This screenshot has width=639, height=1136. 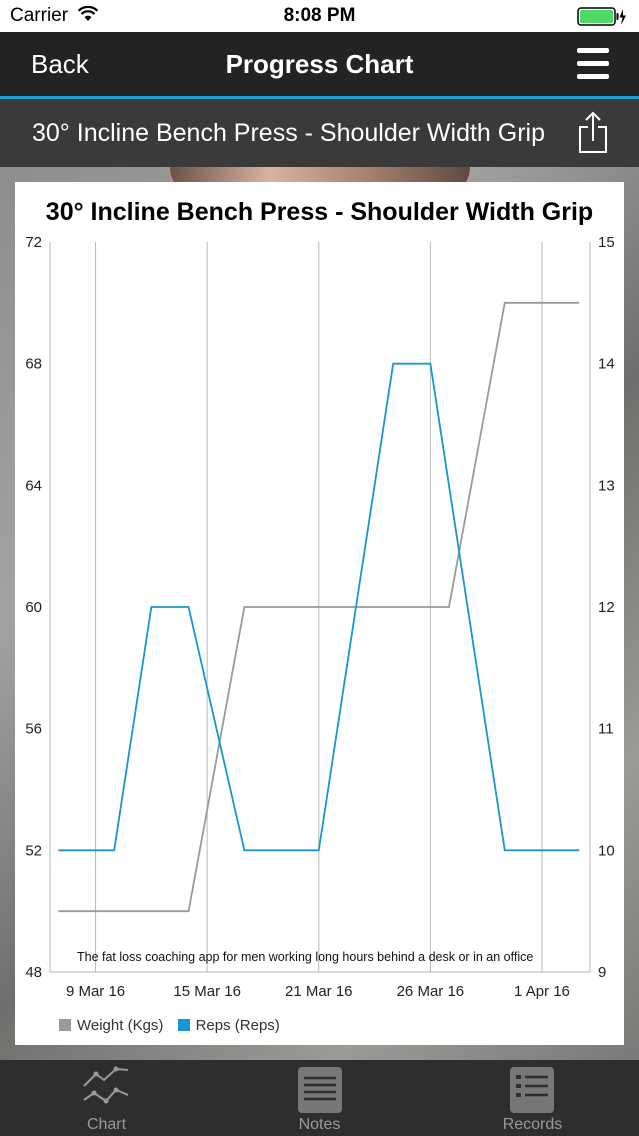 What do you see at coordinates (33, 242) in the screenshot?
I see `left-y-tick-label: 72` at bounding box center [33, 242].